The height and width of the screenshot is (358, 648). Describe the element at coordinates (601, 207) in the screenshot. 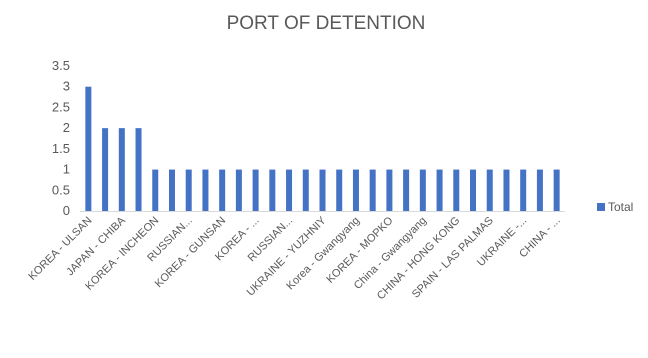

I see `legend-swatch` at that location.